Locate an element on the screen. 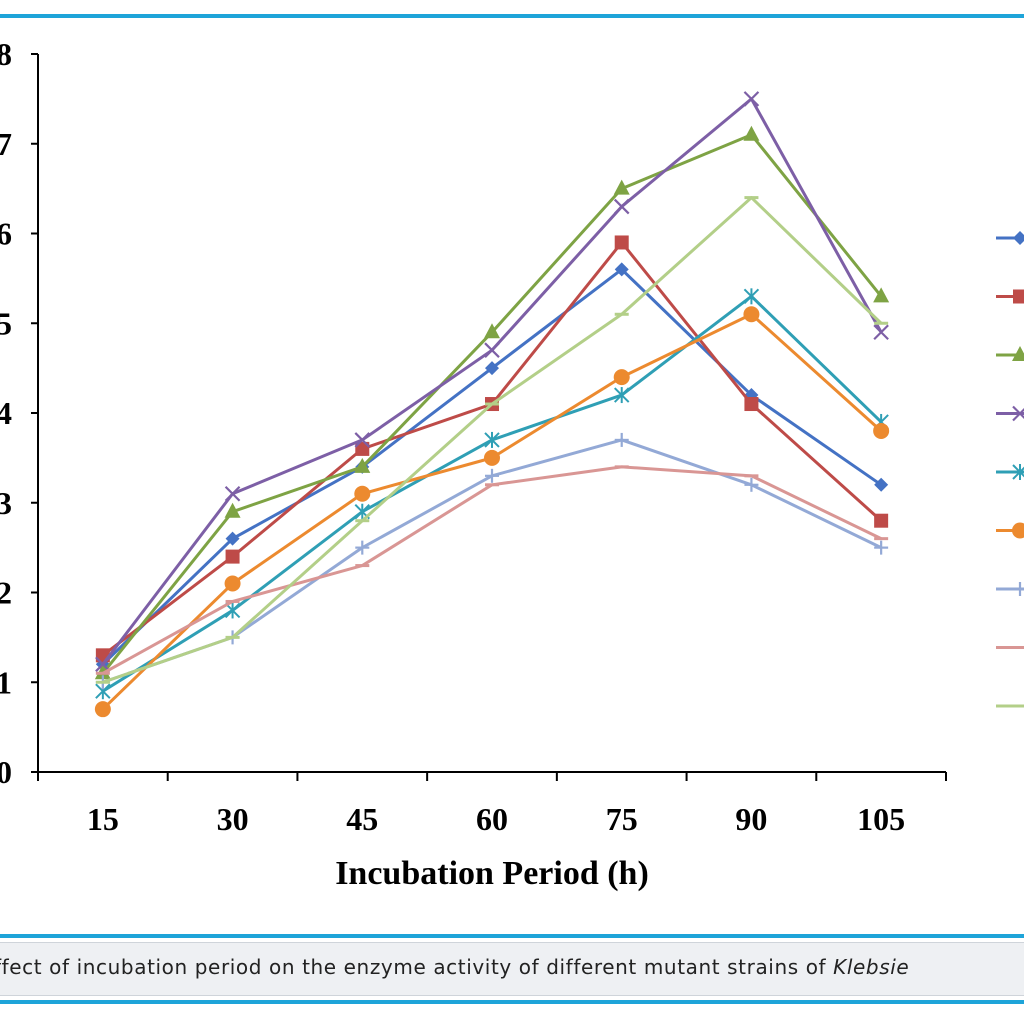 Image resolution: width=1024 pixels, height=1024 pixels. x-tick-label: 105 is located at coordinates (881, 819).